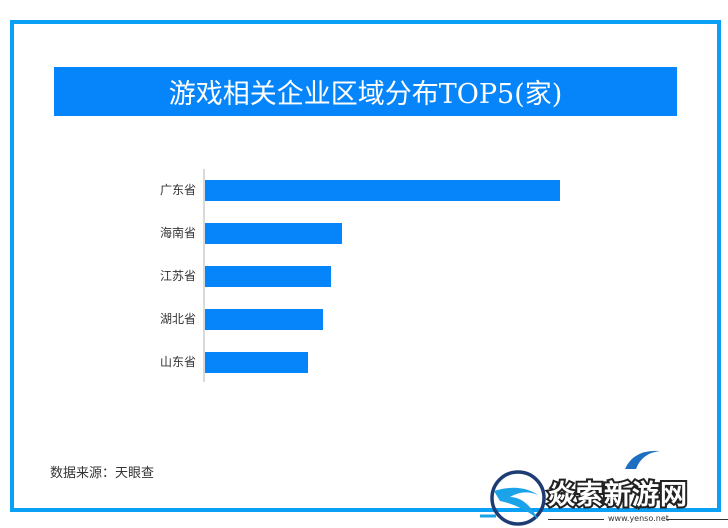 This screenshot has height=528, width=728. I want to click on data-source: 数据来源：天眼查, so click(102, 473).